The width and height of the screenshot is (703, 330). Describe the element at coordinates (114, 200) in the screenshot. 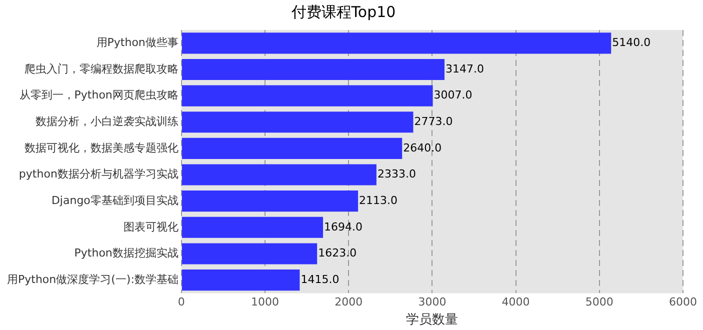

I see `y-tick-label: Django零基础到项目实战` at that location.